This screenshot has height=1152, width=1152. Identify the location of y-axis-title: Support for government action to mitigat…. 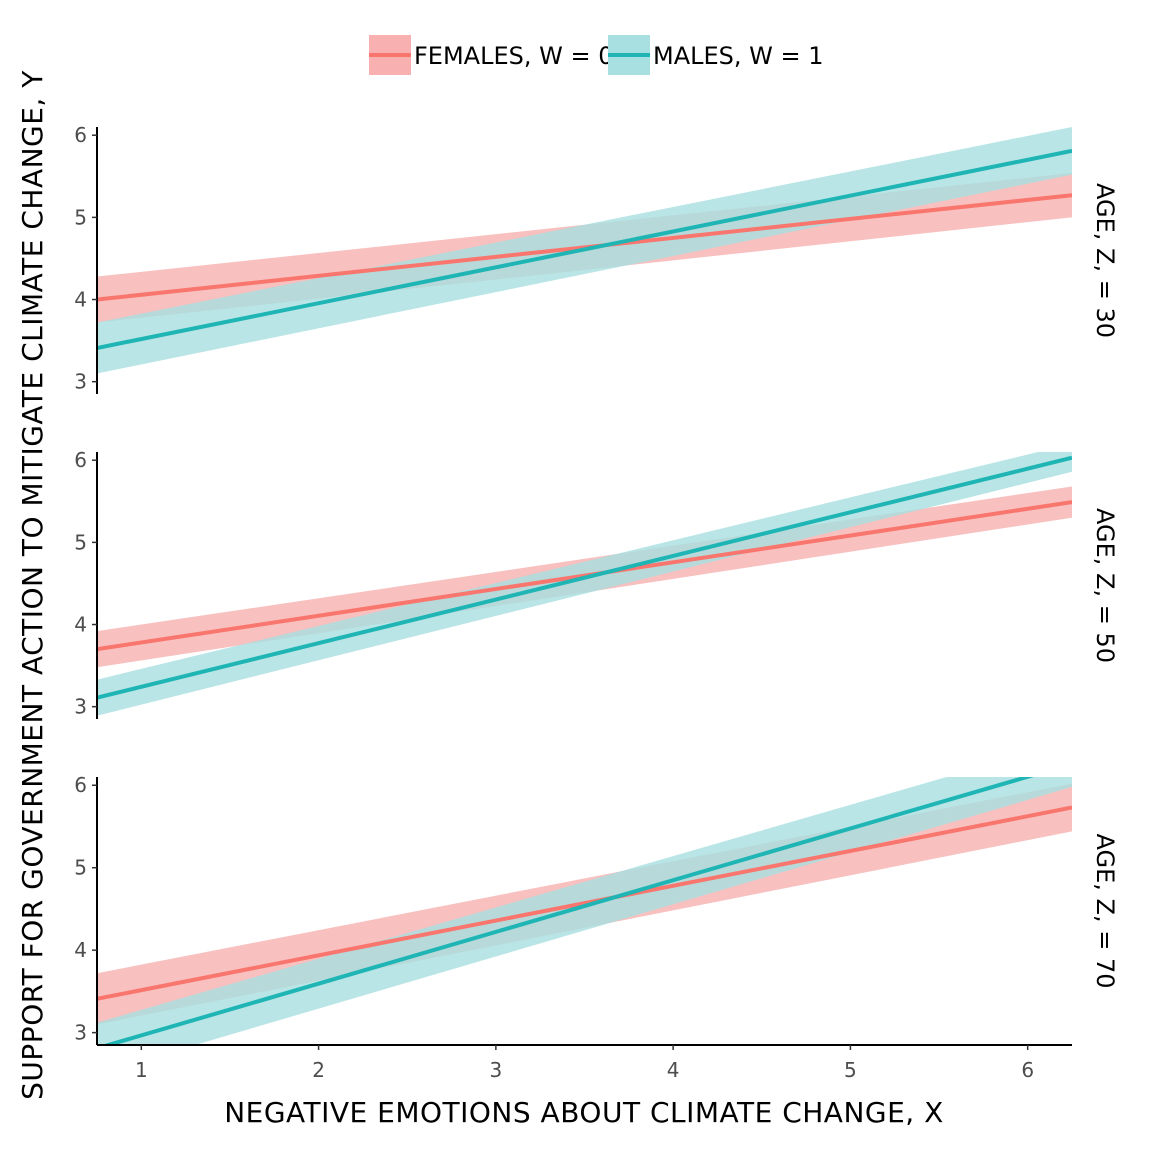
(32, 585).